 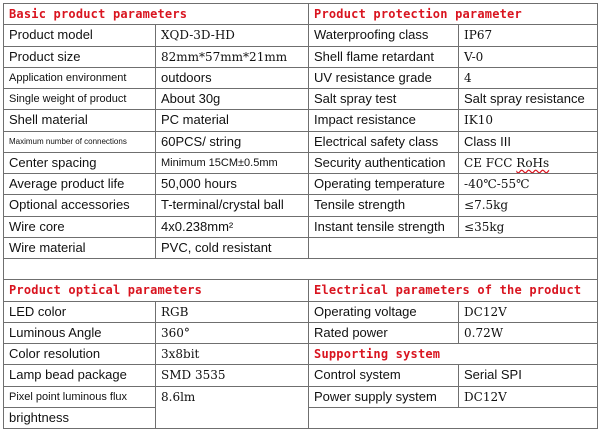 I want to click on basic-params-title: Basic product parameters, so click(x=156, y=14).